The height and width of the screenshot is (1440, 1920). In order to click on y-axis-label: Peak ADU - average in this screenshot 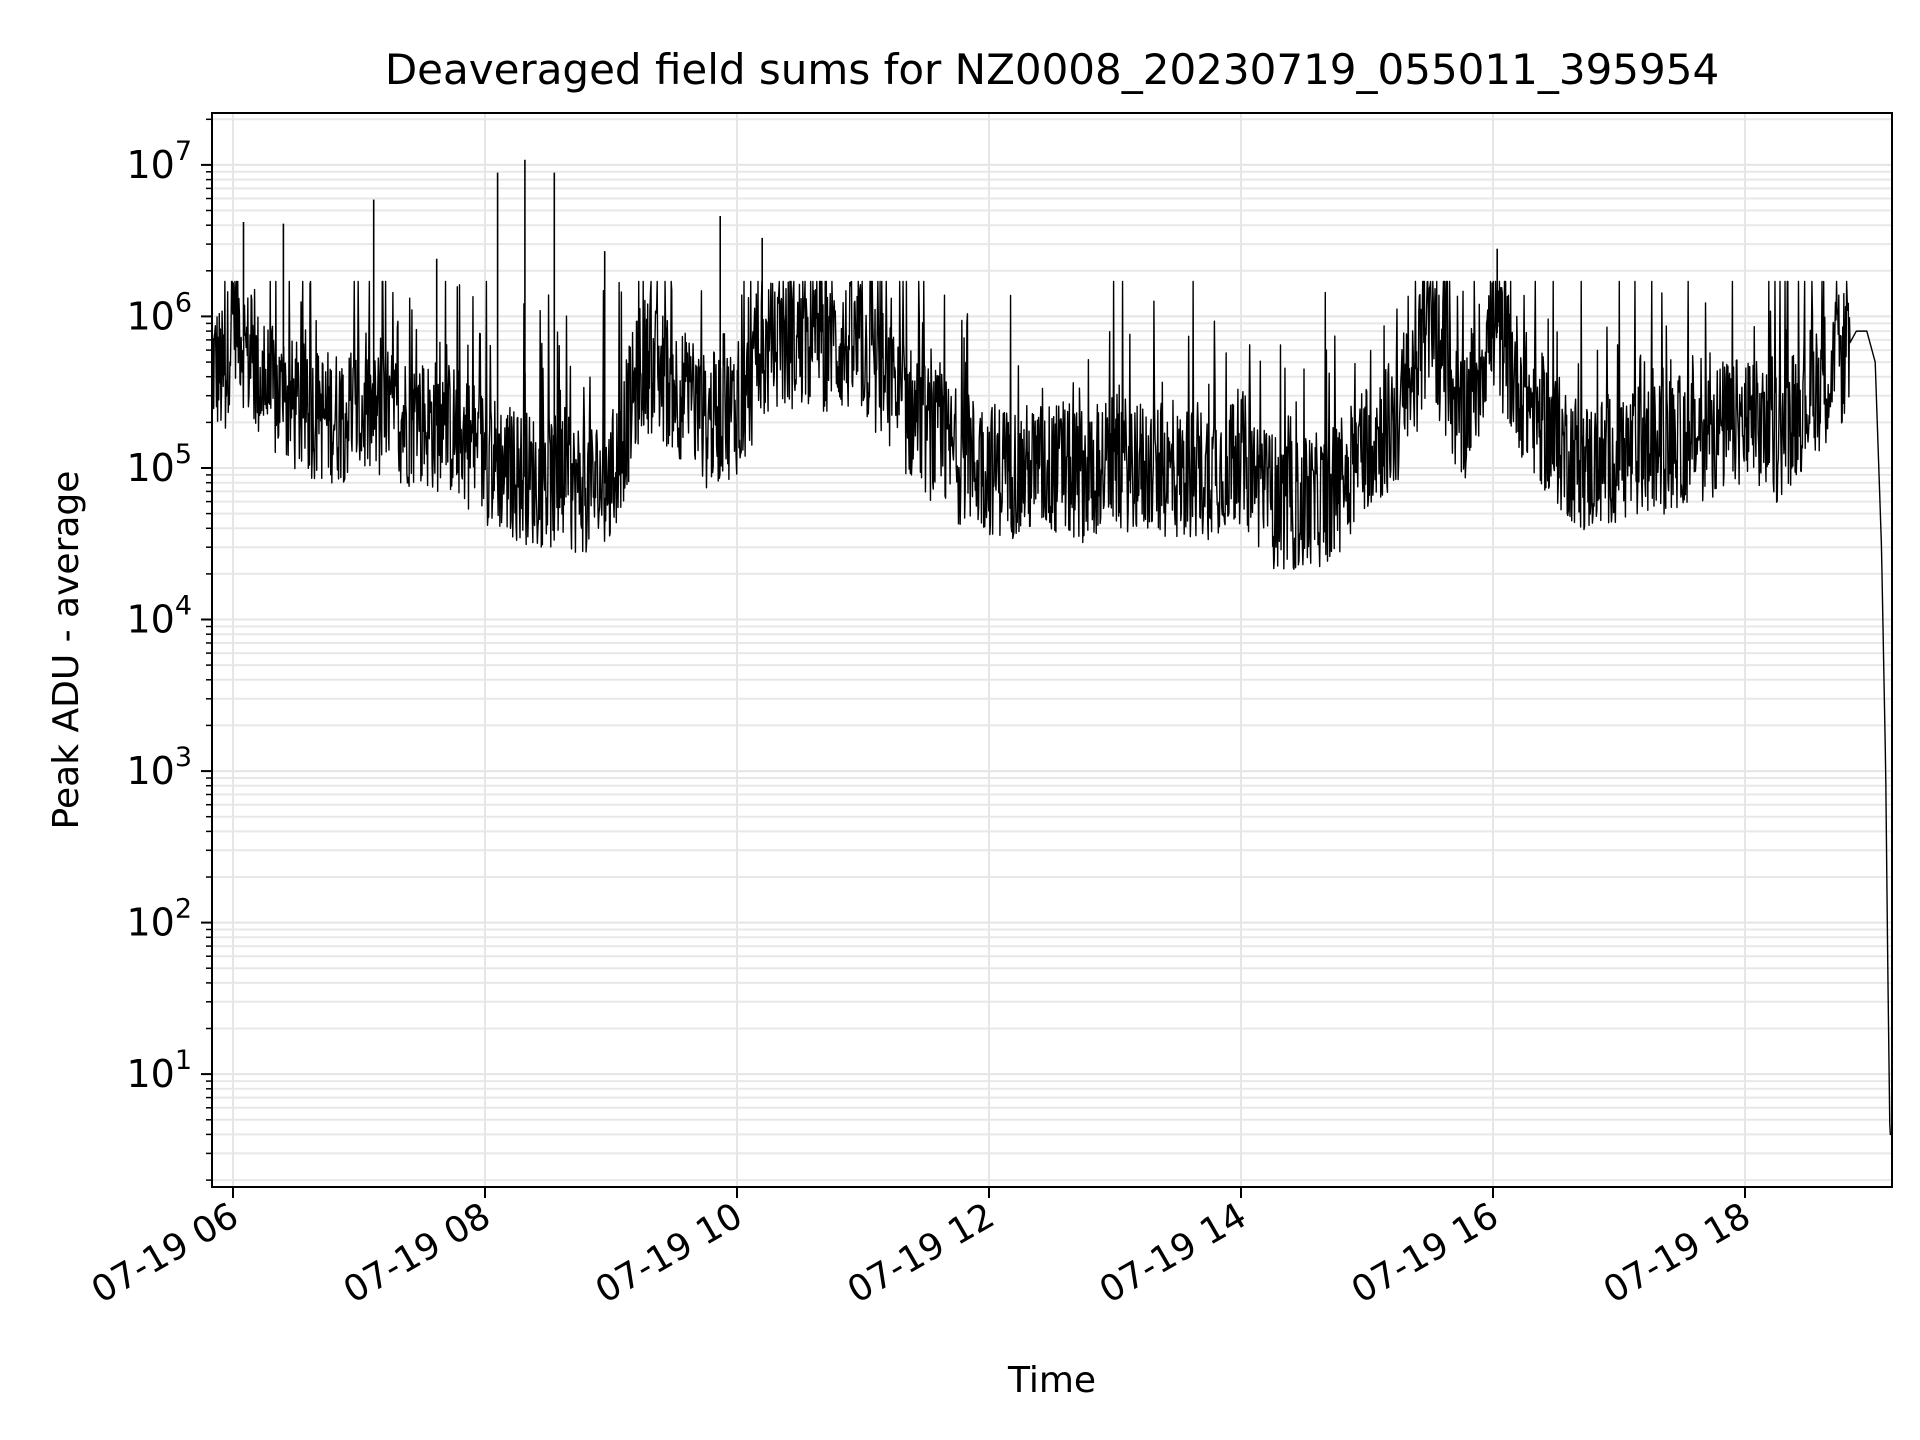, I will do `click(66, 650)`.